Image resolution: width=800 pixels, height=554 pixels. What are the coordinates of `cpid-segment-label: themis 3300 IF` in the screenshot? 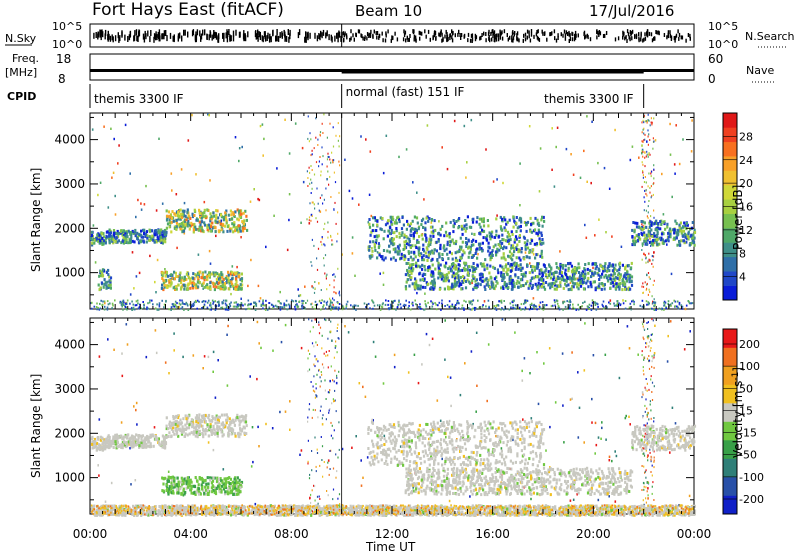 It's located at (589, 99).